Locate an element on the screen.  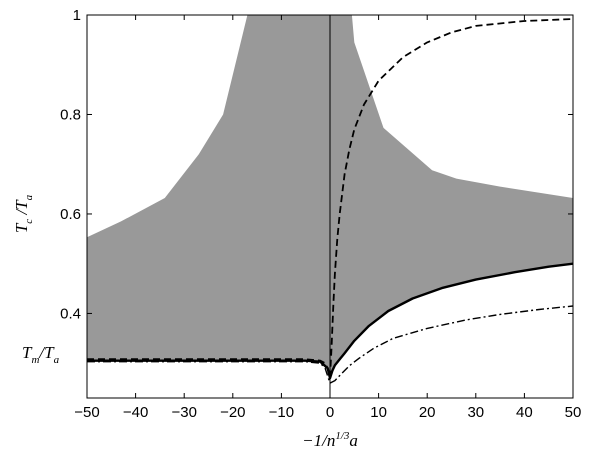
y-tick-label: 0.6 is located at coordinates (70, 214).